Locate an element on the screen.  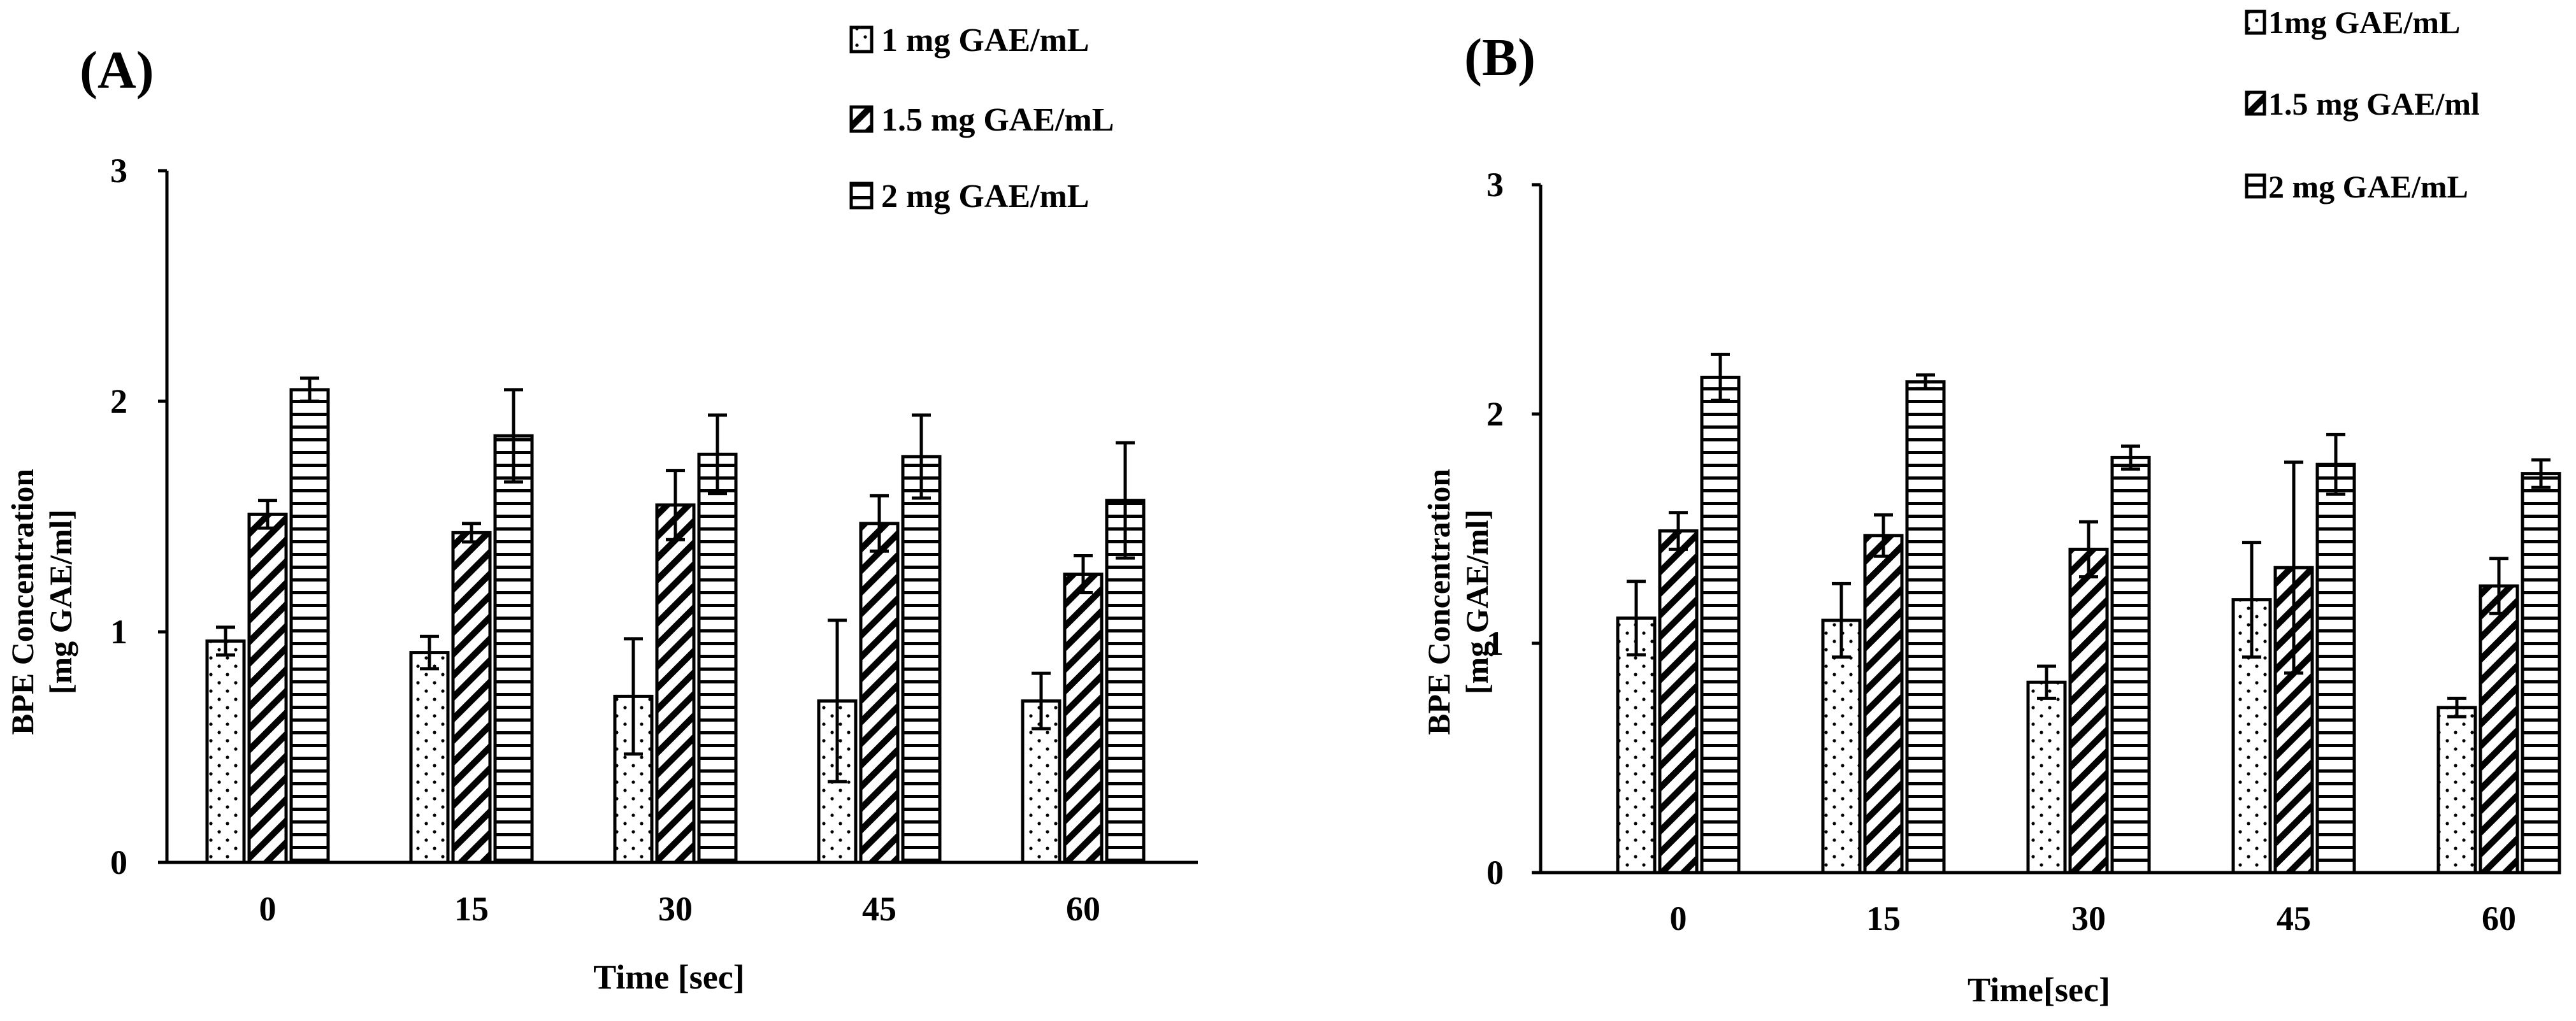
legend-item: 1mg GAE/mL is located at coordinates (2352, 22).